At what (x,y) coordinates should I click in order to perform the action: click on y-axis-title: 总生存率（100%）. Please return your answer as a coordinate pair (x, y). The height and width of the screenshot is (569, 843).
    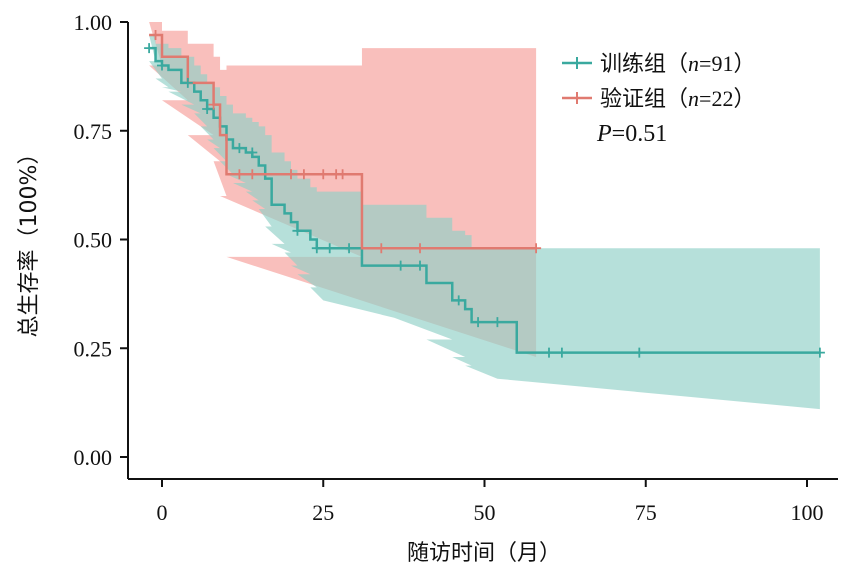
    Looking at the image, I should click on (29, 240).